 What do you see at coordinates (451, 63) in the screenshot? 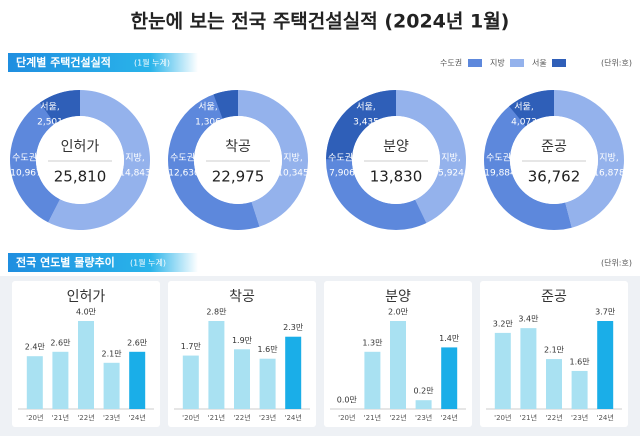
I see `legend-label: 수도권` at bounding box center [451, 63].